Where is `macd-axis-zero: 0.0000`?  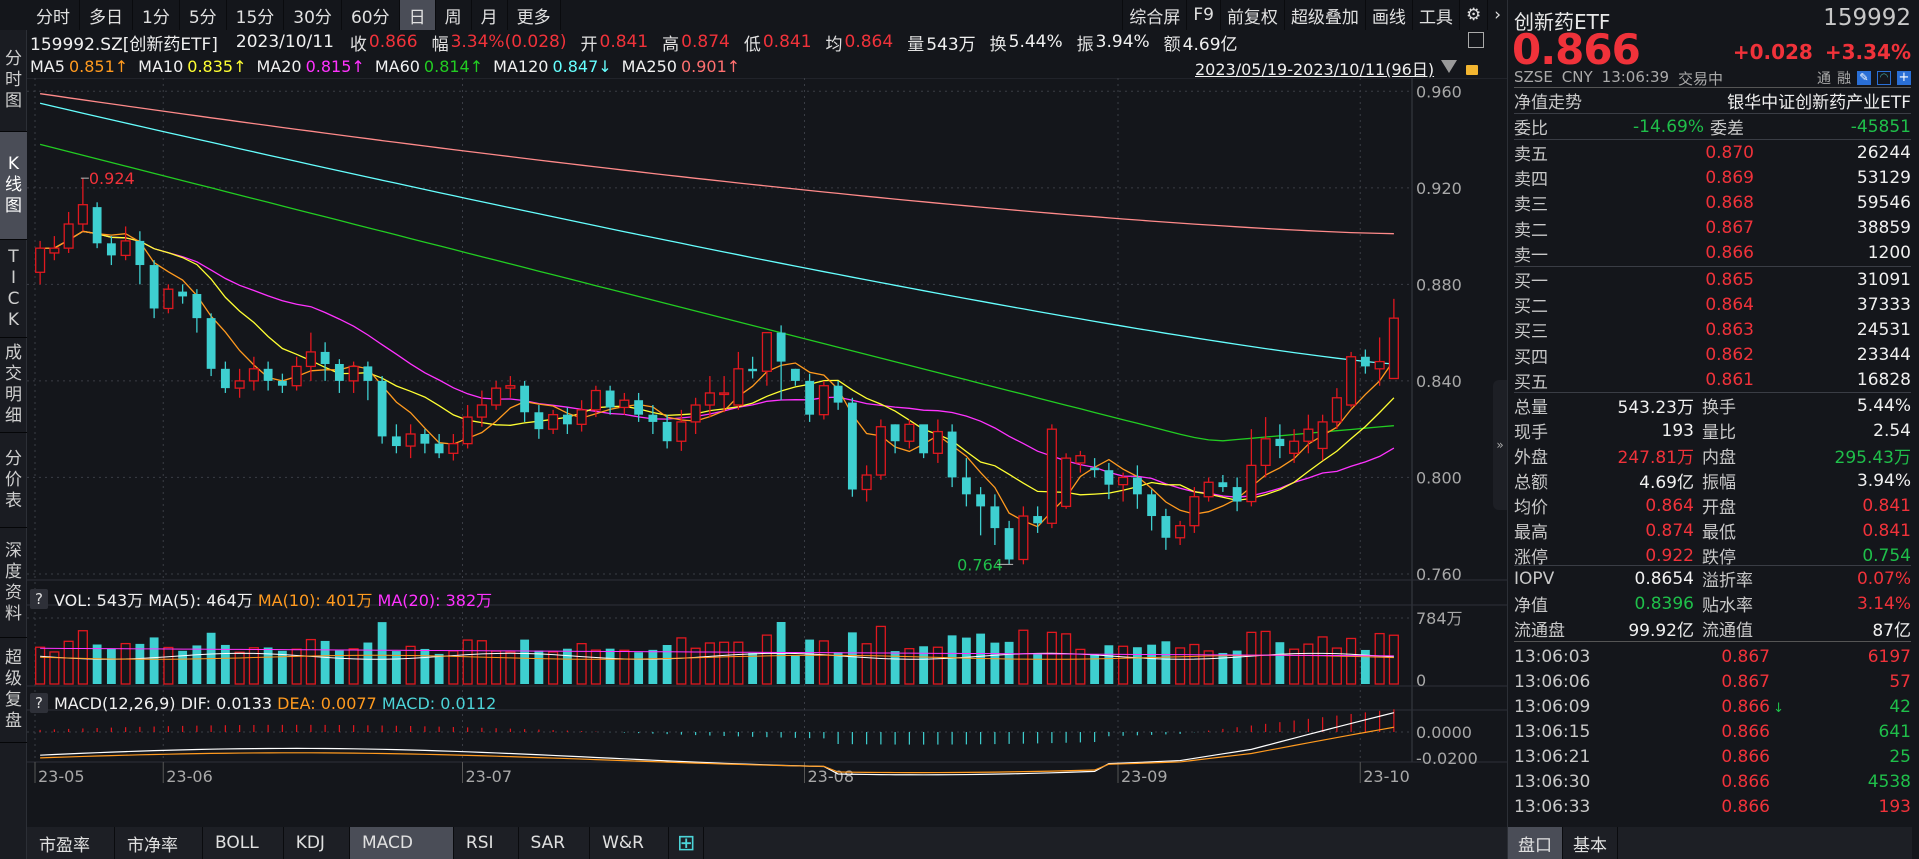 macd-axis-zero: 0.0000 is located at coordinates (1444, 732).